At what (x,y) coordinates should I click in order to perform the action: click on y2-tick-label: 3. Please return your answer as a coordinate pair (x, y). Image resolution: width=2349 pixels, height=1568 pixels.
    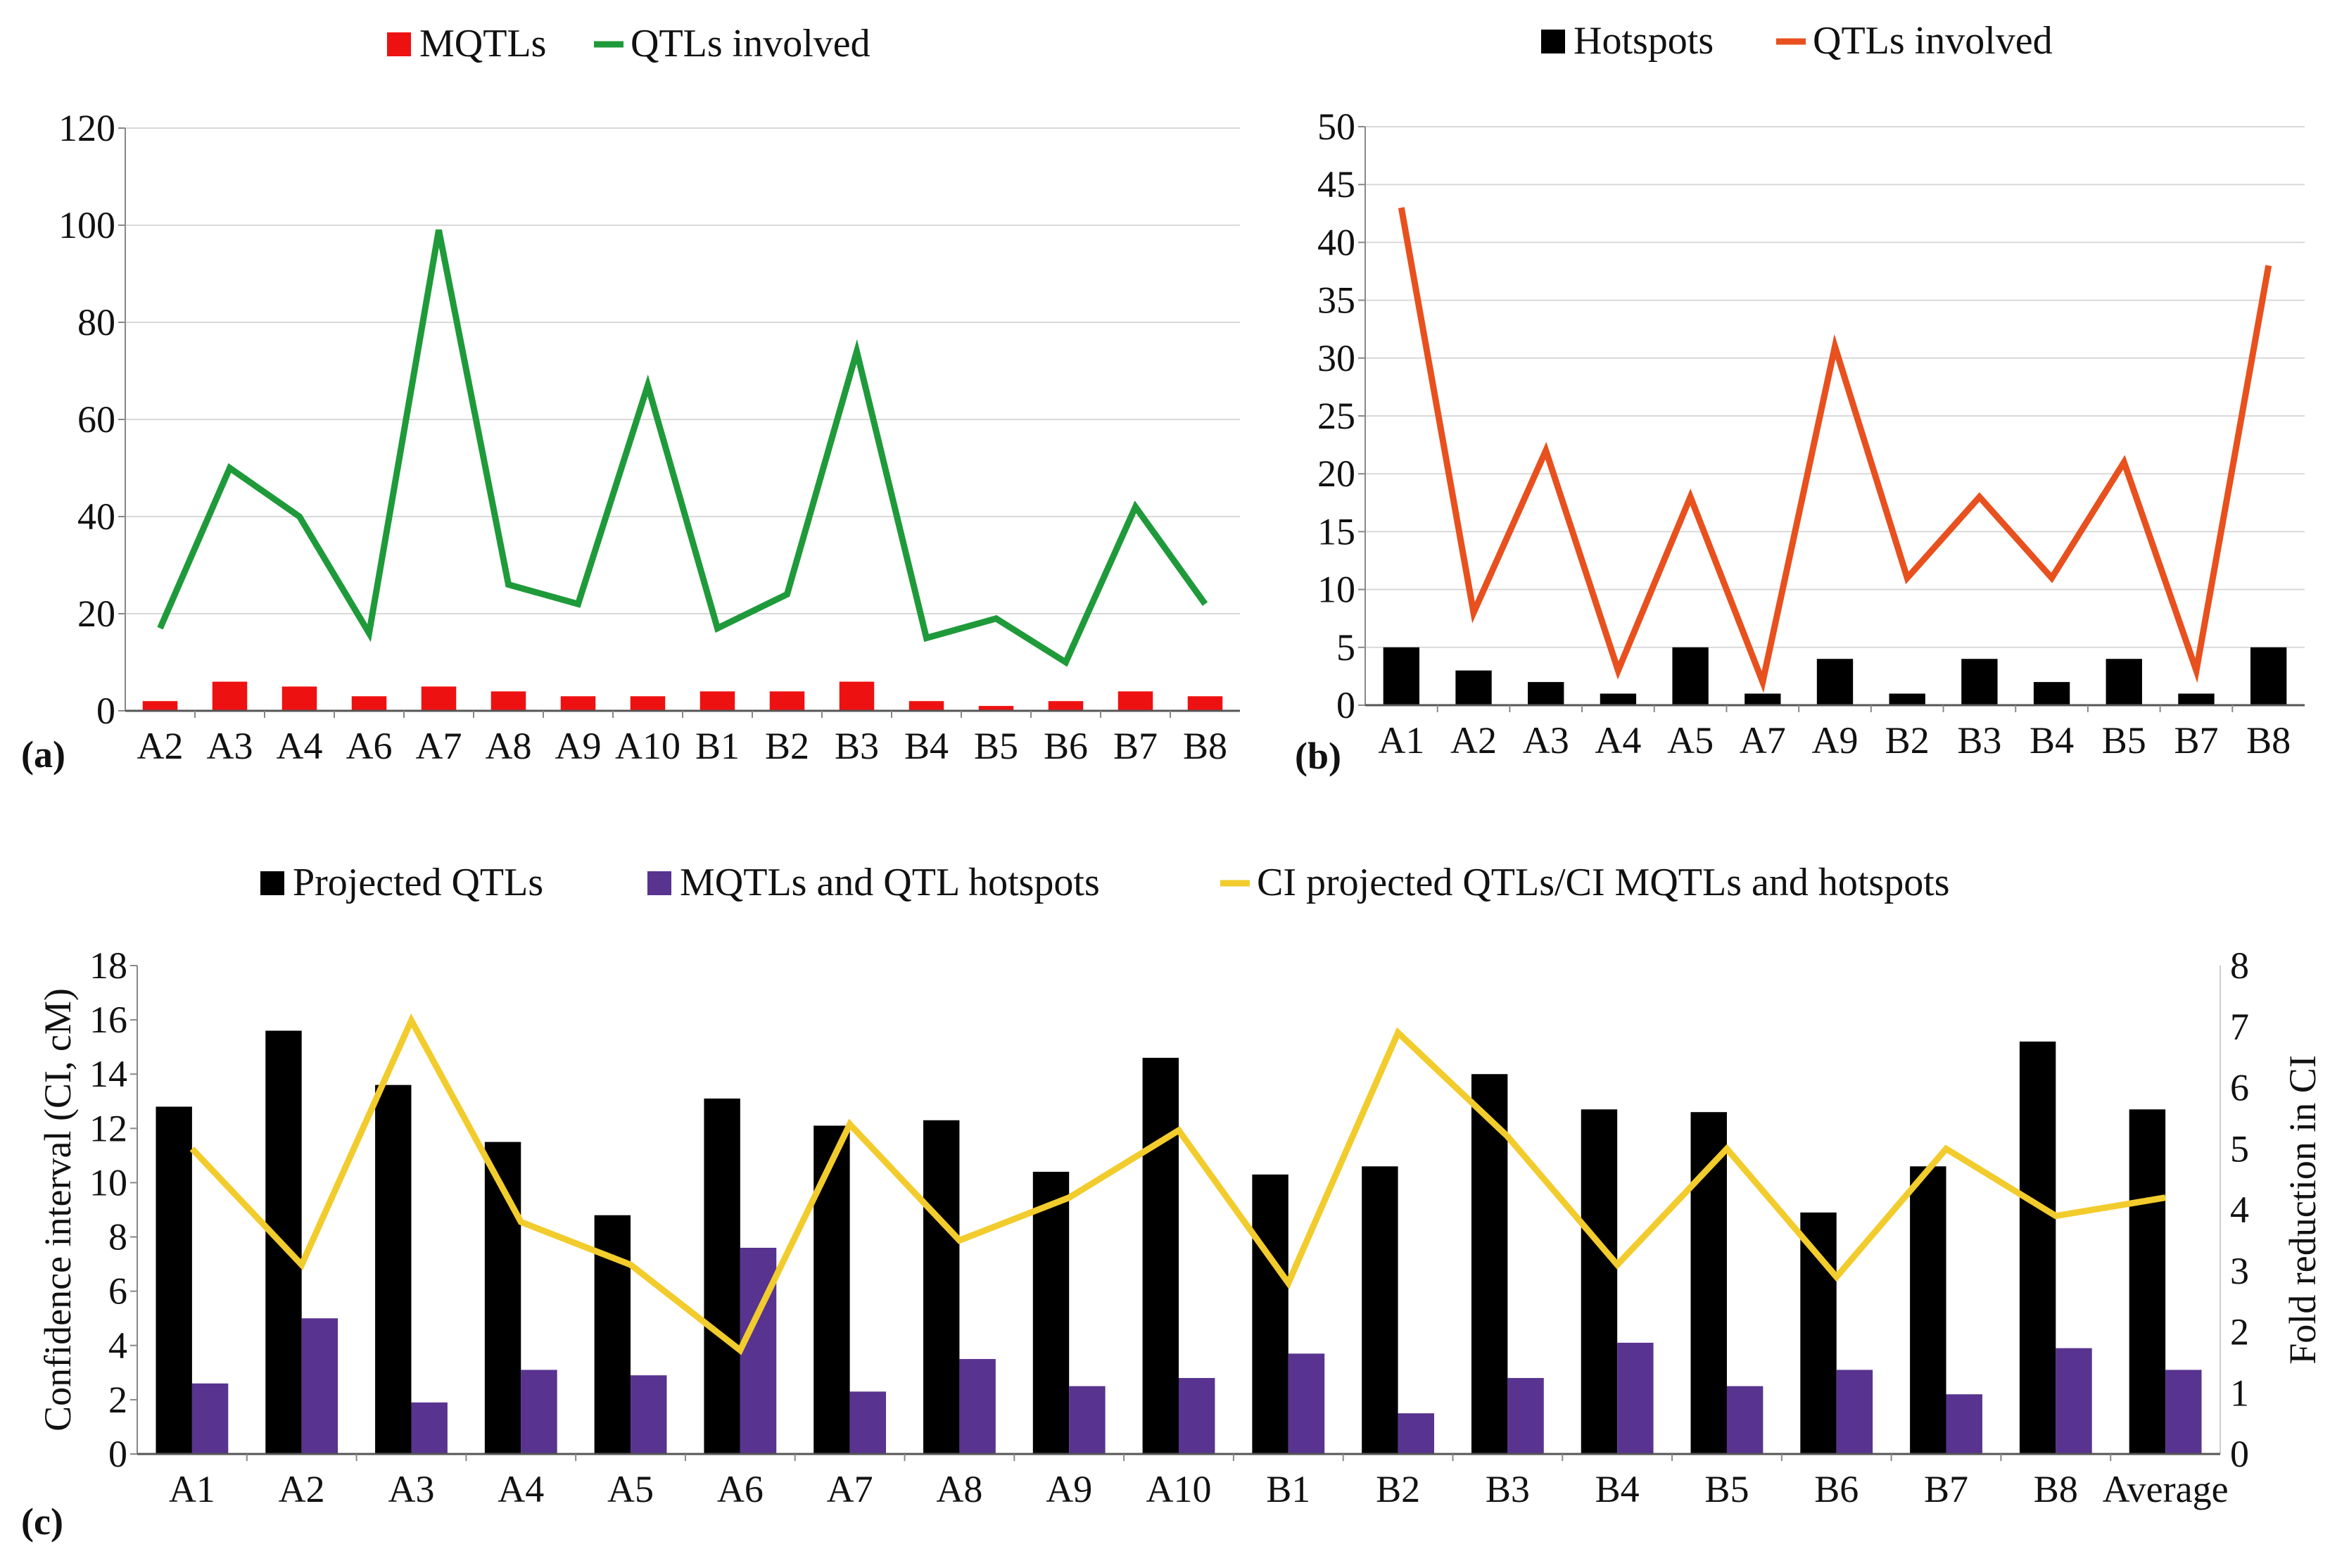
    Looking at the image, I should click on (2239, 1271).